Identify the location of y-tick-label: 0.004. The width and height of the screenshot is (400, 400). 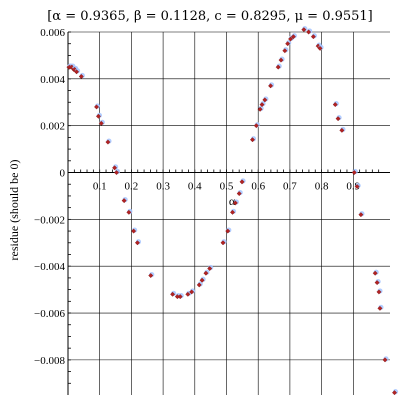
(52, 80).